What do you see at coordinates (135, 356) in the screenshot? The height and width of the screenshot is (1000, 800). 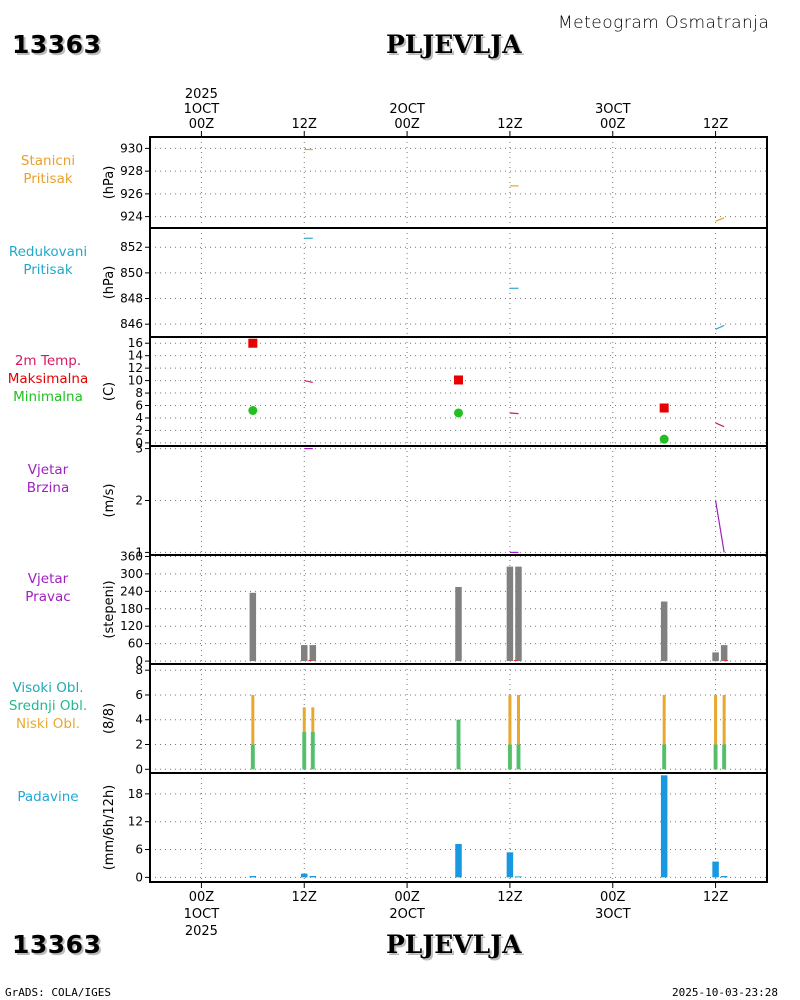 I see `ytick-label-temperature: 14` at bounding box center [135, 356].